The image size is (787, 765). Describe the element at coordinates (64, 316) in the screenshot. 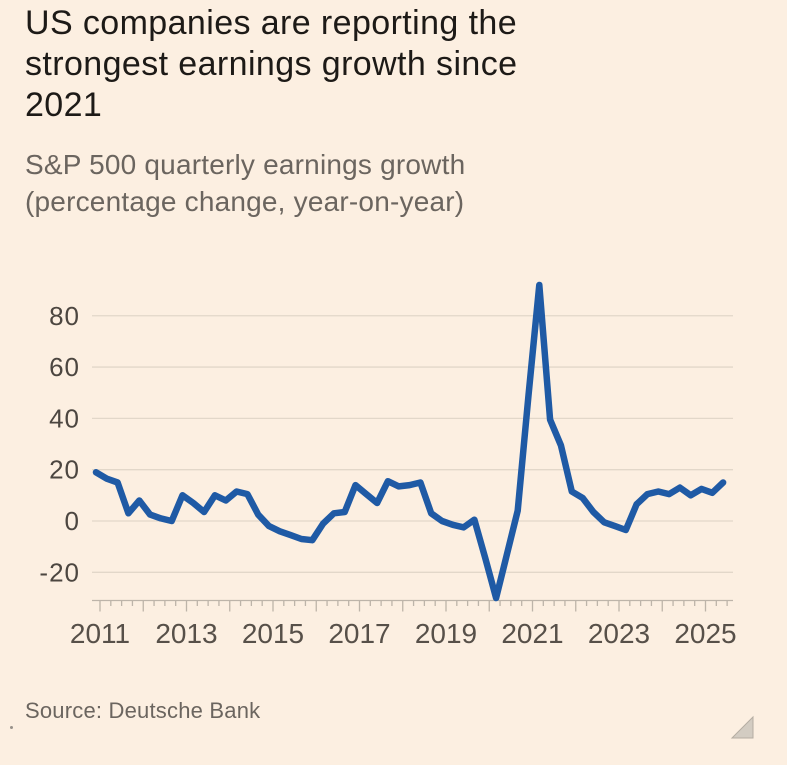

I see `y-axis-label: 80` at that location.